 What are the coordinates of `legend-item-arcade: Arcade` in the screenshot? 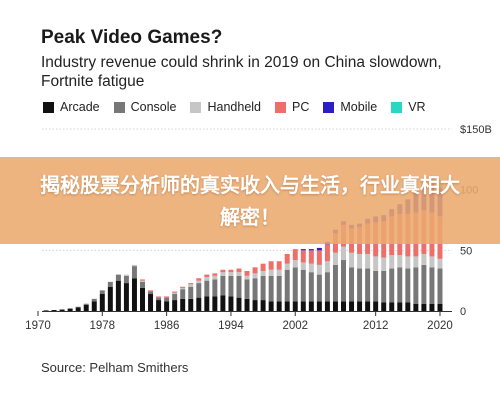 It's located at (71, 107).